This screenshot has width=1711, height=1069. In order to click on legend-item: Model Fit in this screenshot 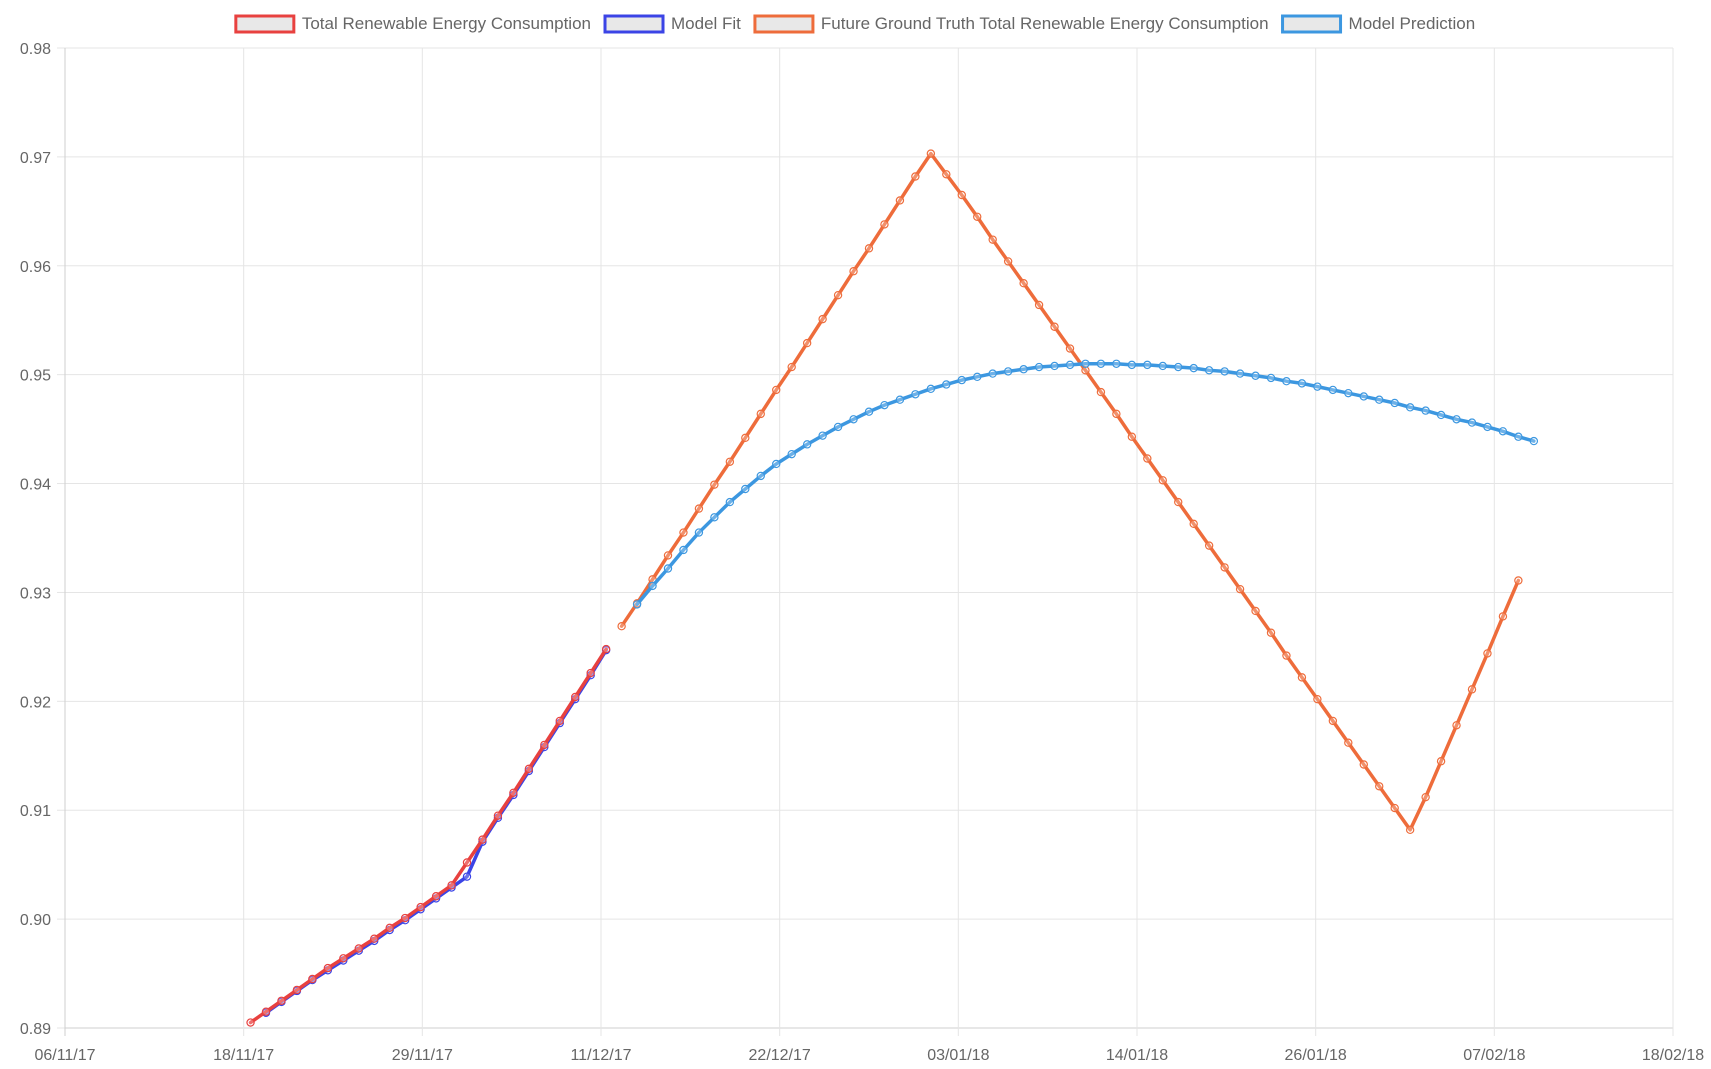, I will do `click(672, 24)`.